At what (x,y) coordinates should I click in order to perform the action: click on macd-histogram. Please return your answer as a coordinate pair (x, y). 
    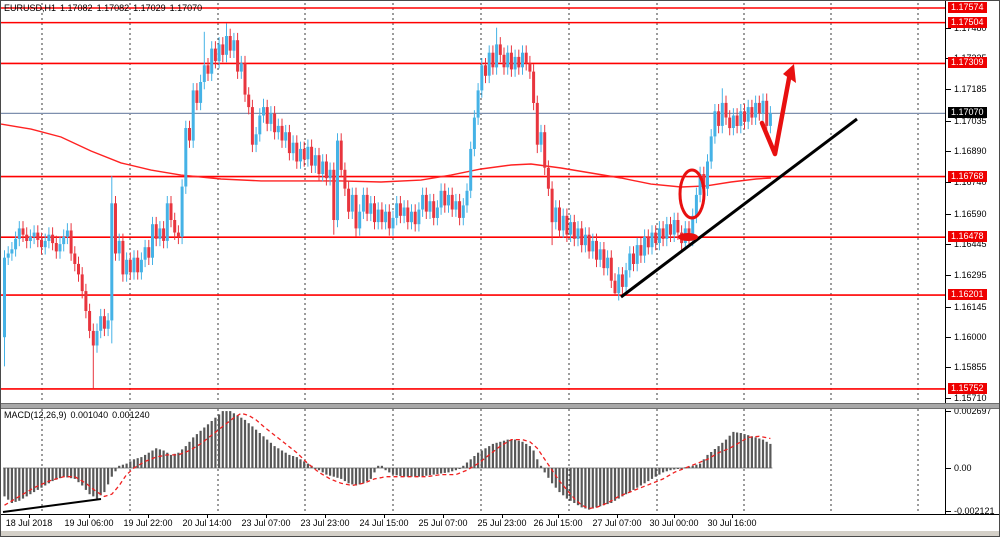
    Looking at the image, I should click on (387, 460).